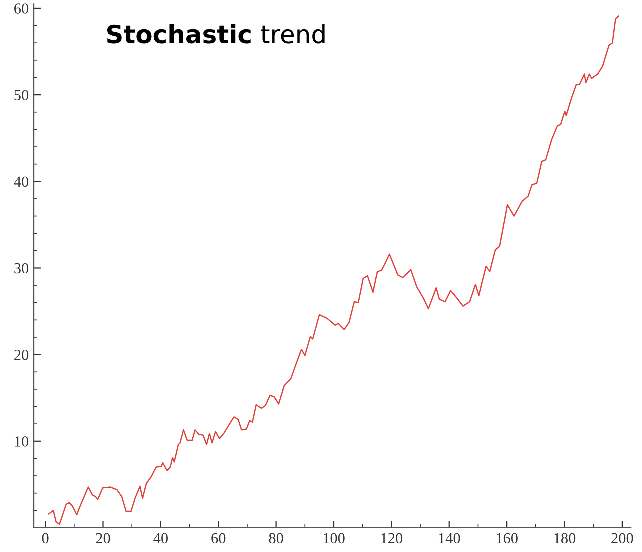 This screenshot has width=642, height=552. What do you see at coordinates (21, 355) in the screenshot?
I see `y-tick-label: 20` at bounding box center [21, 355].